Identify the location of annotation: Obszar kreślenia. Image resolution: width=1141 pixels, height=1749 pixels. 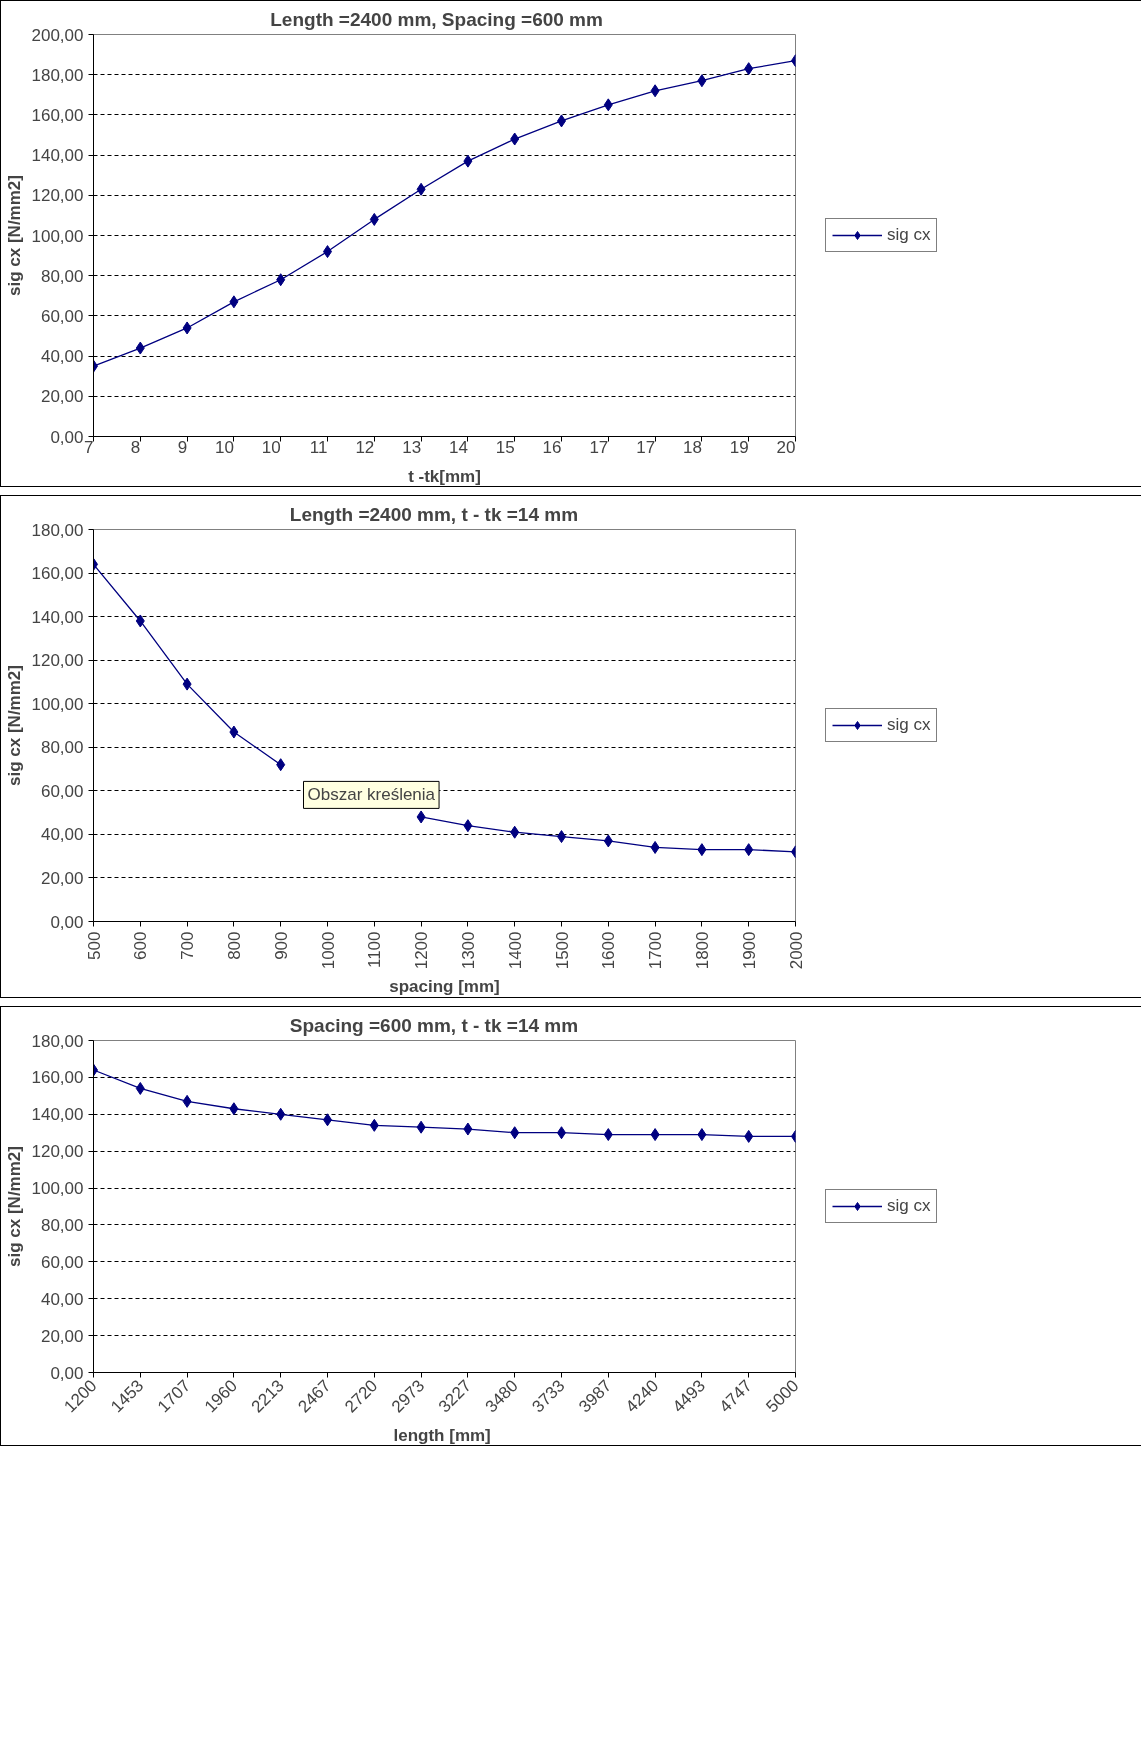
(371, 795).